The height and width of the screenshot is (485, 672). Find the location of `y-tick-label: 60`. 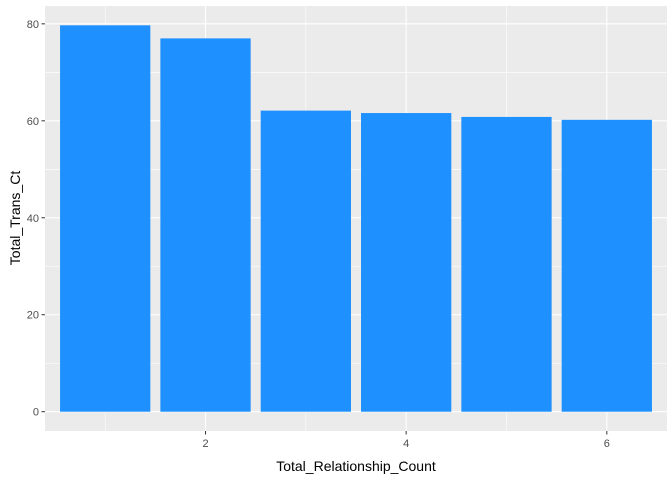

y-tick-label: 60 is located at coordinates (33, 122).